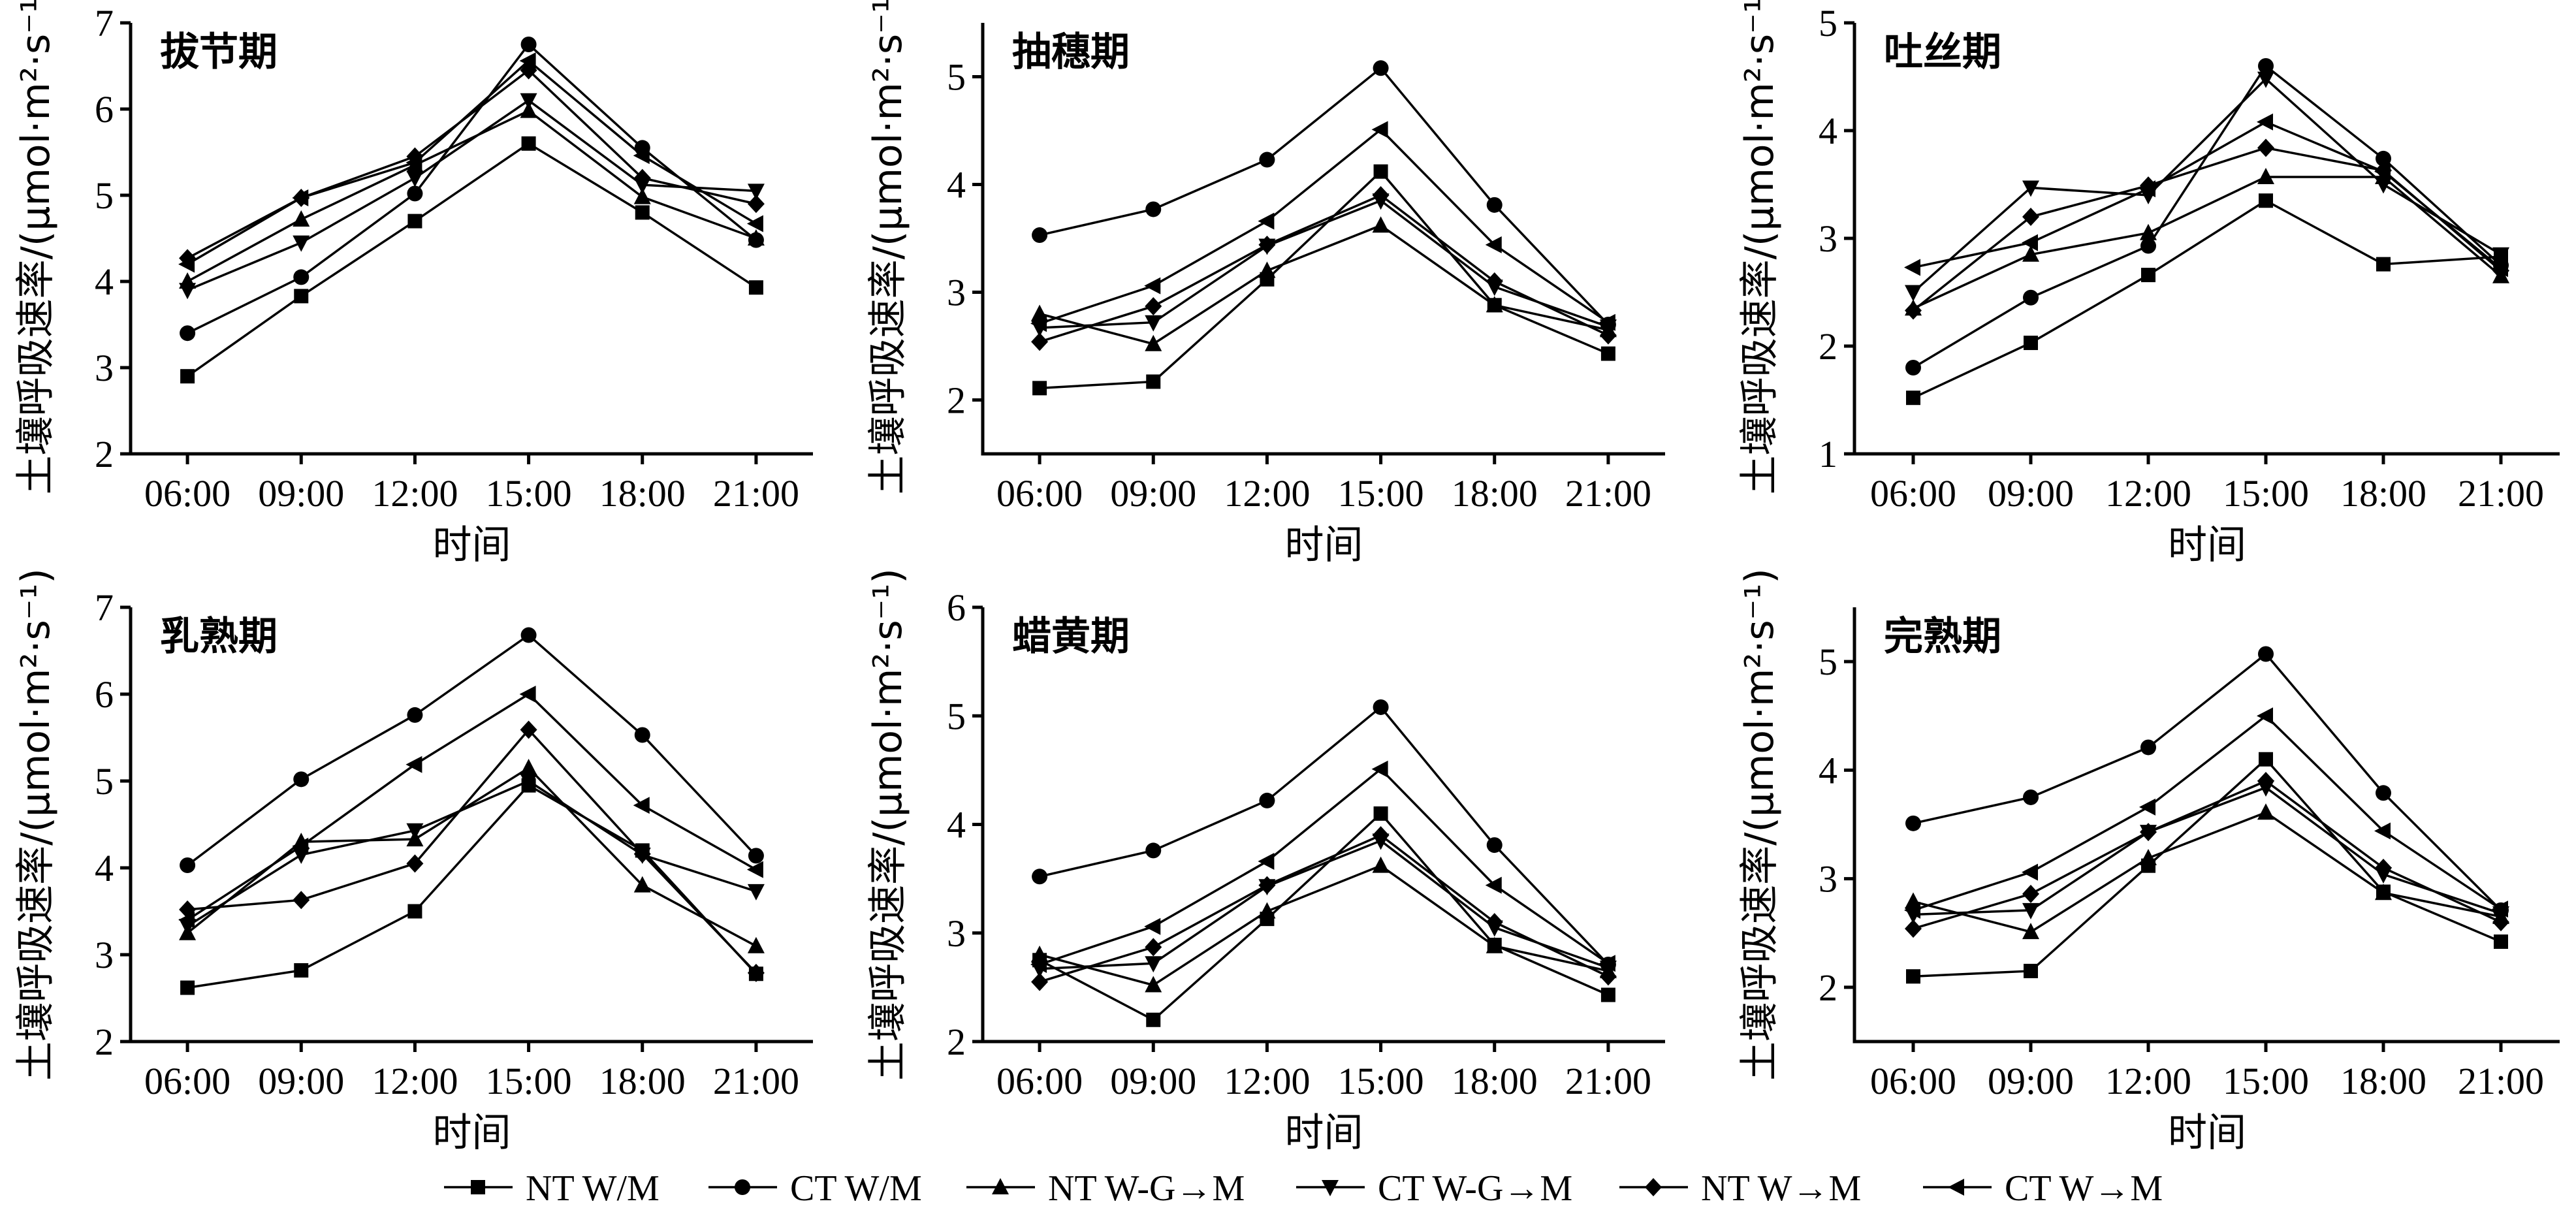  I want to click on x-axis-title: 时间, so click(1324, 545).